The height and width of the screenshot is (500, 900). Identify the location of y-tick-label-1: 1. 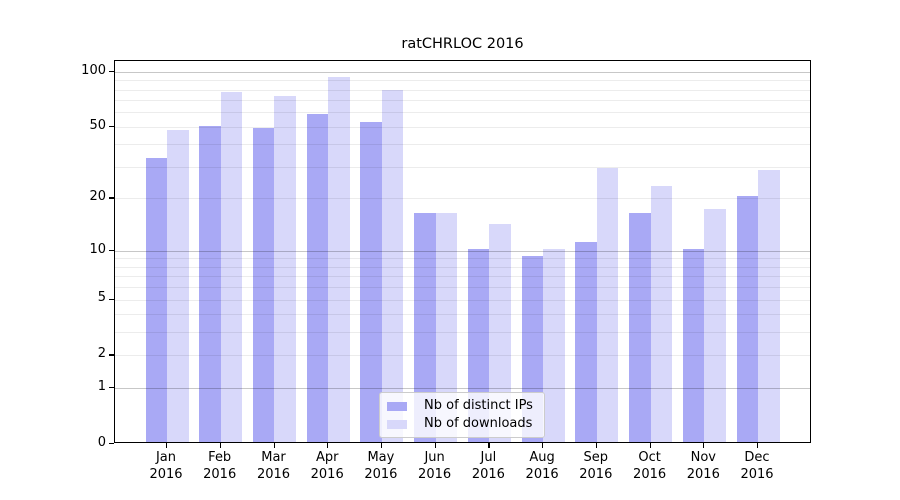
(101, 387).